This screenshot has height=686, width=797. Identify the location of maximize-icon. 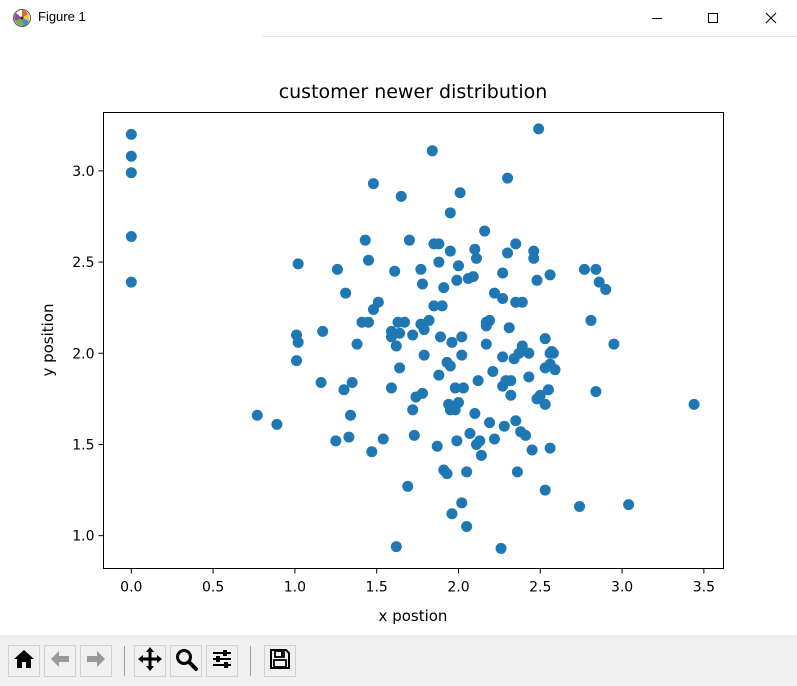
(713, 18).